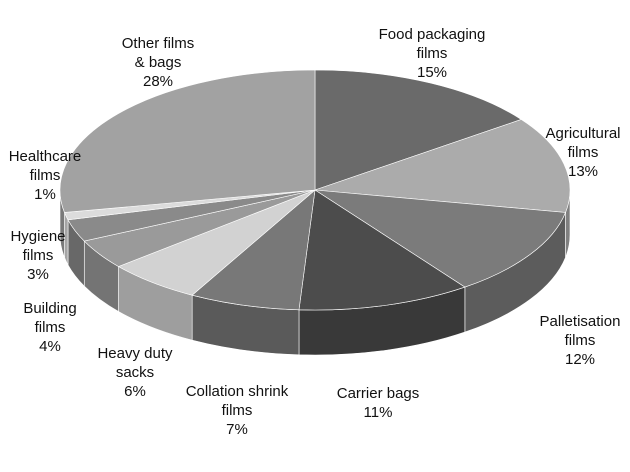 This screenshot has width=630, height=472. I want to click on value-label: 4%, so click(50, 346).